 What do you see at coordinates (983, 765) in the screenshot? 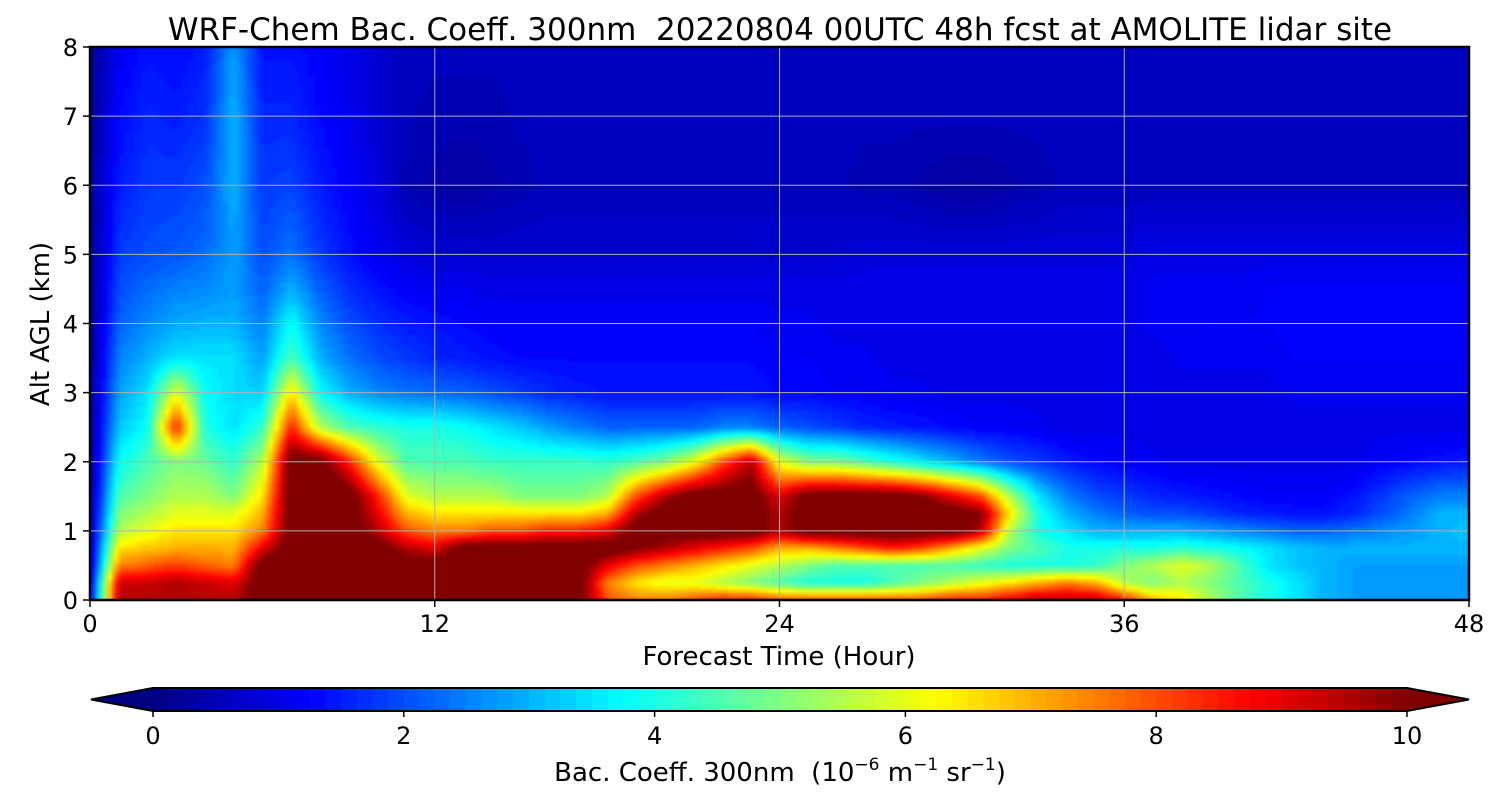
I see `colorbar-label-exponent-sr: −1` at bounding box center [983, 765].